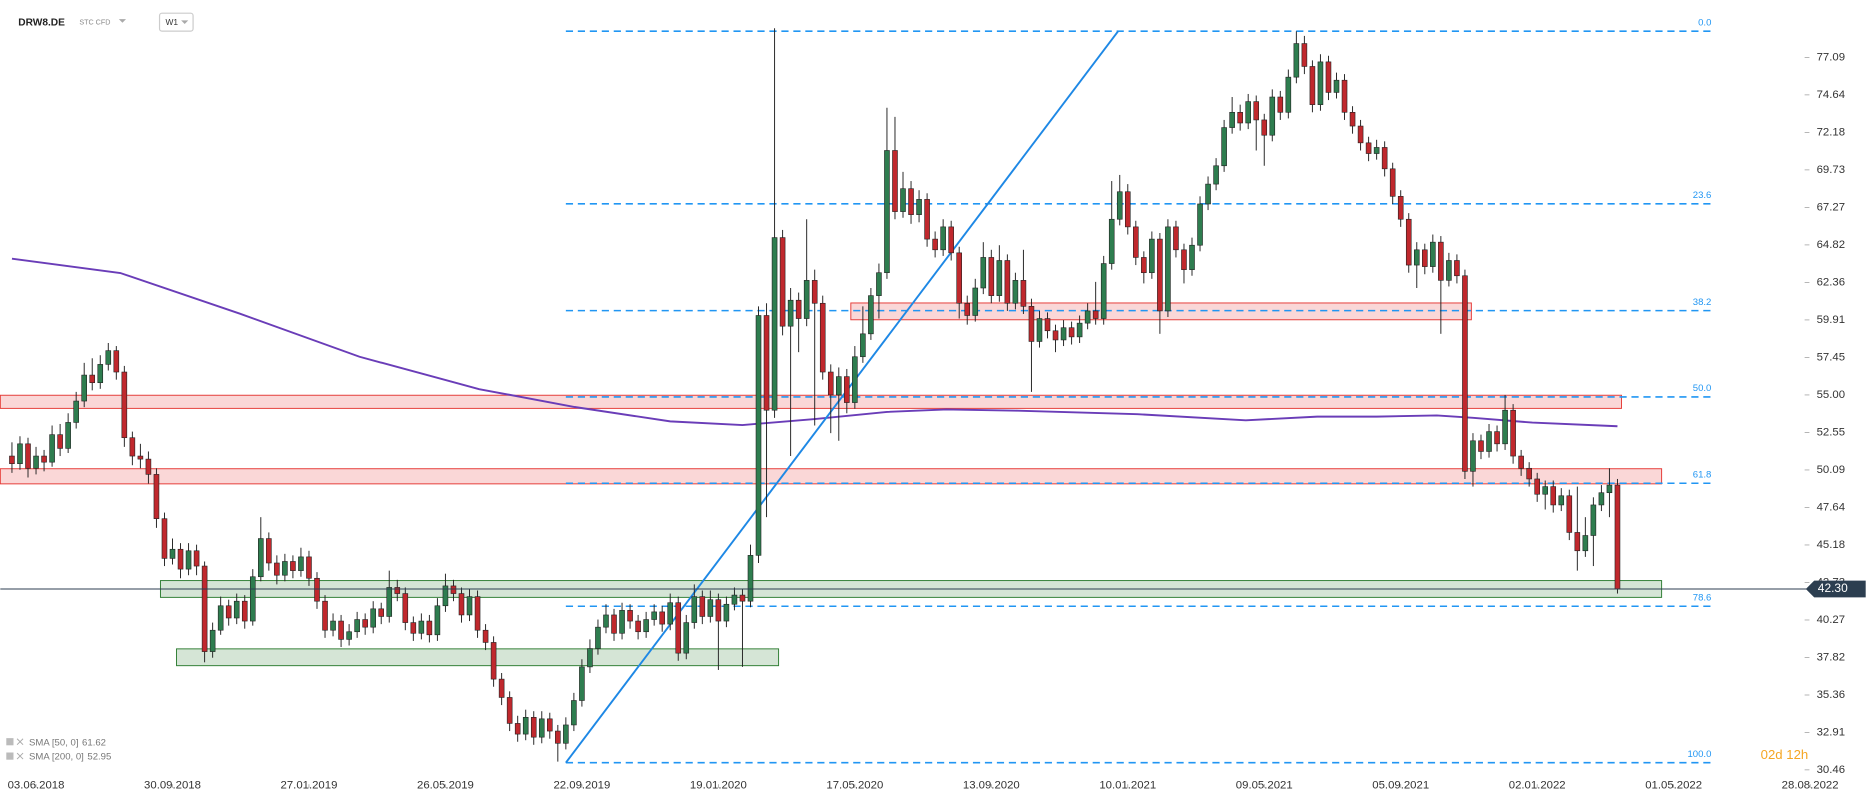  What do you see at coordinates (1702, 195) in the screenshot?
I see `fib-label: 23.6` at bounding box center [1702, 195].